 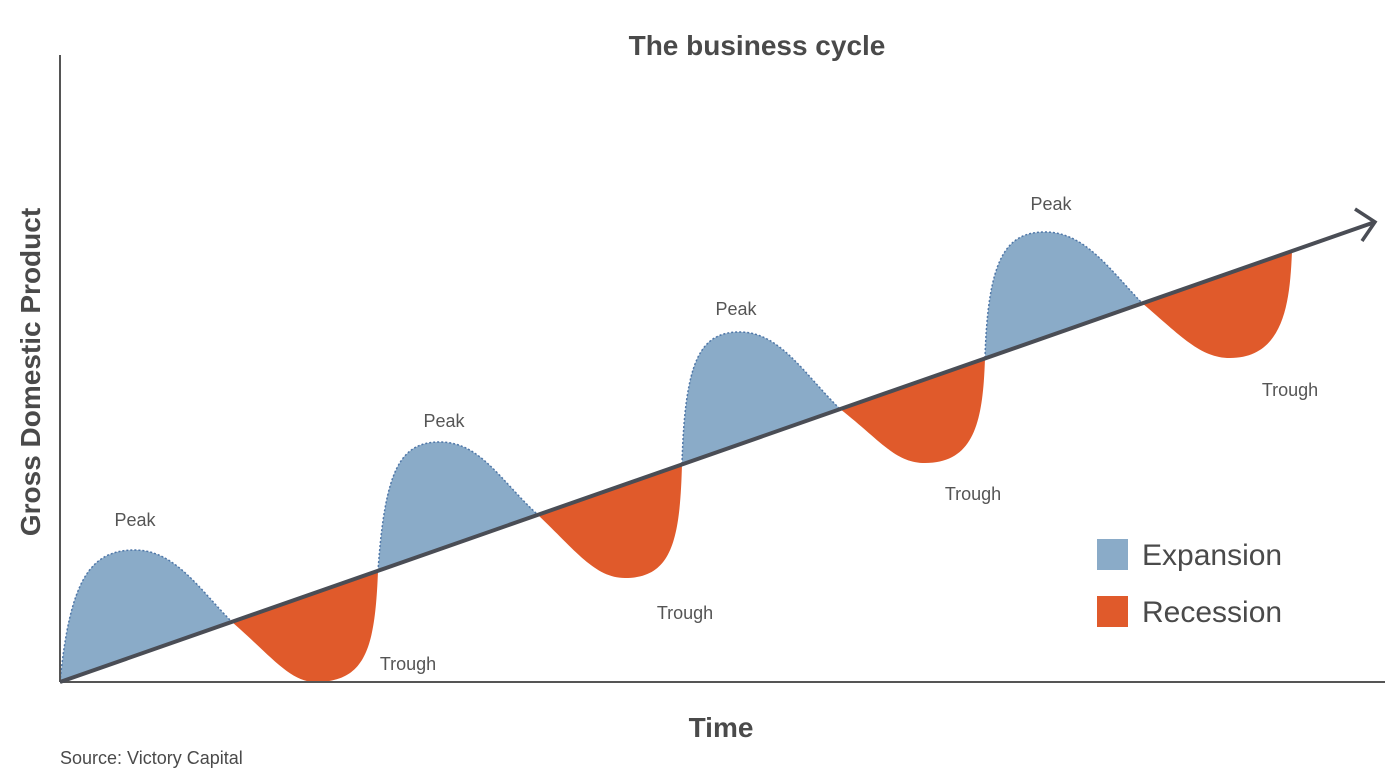 I want to click on y-axis-label: Gross Domestic Product, so click(x=30, y=372).